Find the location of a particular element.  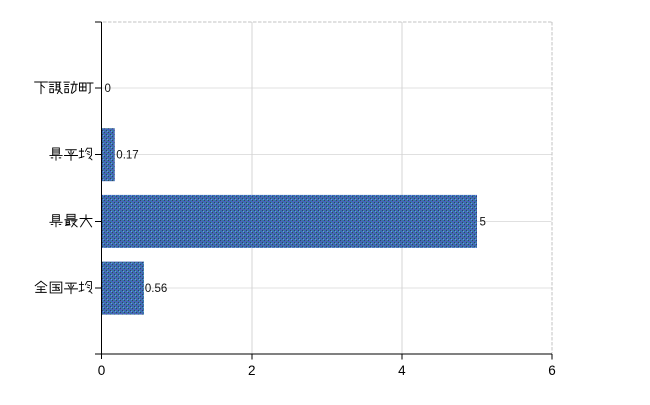

svg-text: 5 is located at coordinates (483, 222).